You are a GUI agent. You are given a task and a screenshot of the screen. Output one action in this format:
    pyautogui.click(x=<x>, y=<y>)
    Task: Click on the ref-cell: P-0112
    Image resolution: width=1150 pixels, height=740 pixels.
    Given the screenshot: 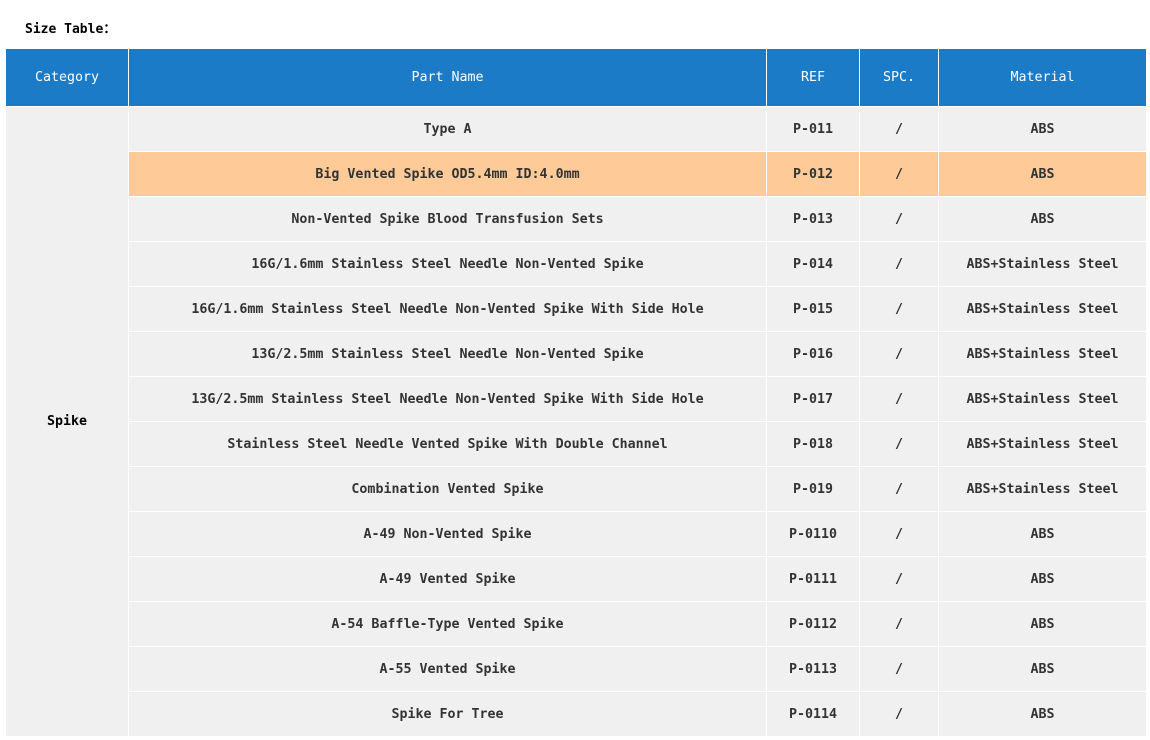 What is the action you would take?
    pyautogui.click(x=813, y=624)
    